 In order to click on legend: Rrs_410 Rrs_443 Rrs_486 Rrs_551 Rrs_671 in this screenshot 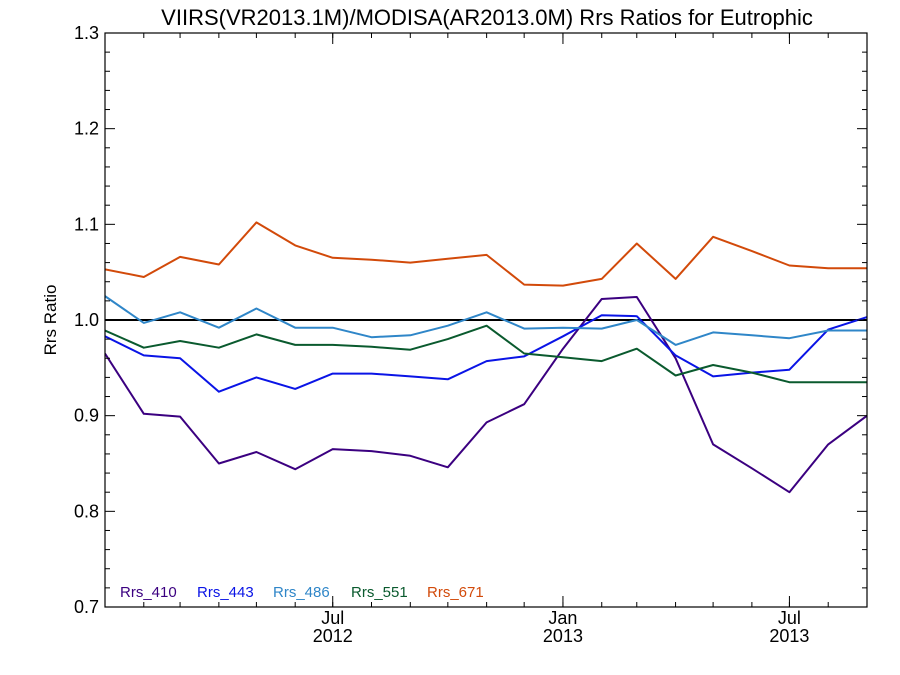, I will do `click(302, 592)`.